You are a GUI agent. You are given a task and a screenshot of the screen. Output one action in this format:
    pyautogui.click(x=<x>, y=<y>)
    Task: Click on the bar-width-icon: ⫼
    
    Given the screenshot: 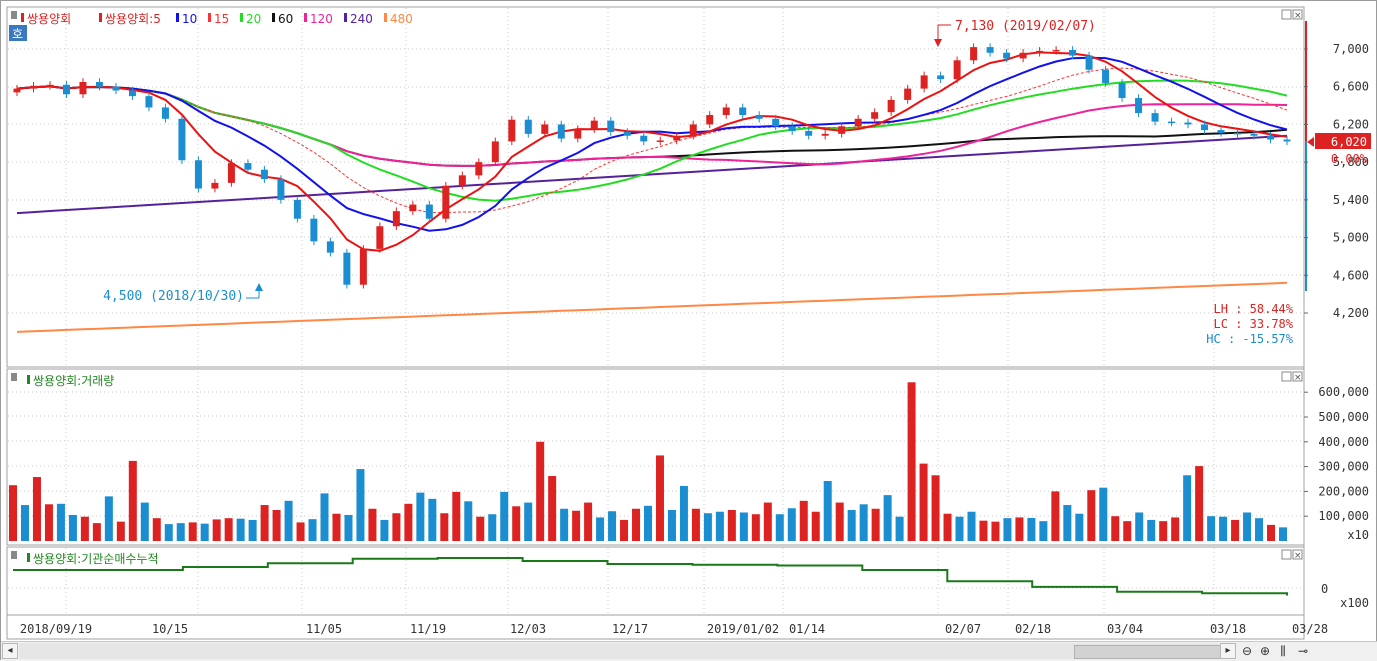 What is the action you would take?
    pyautogui.click(x=1283, y=651)
    